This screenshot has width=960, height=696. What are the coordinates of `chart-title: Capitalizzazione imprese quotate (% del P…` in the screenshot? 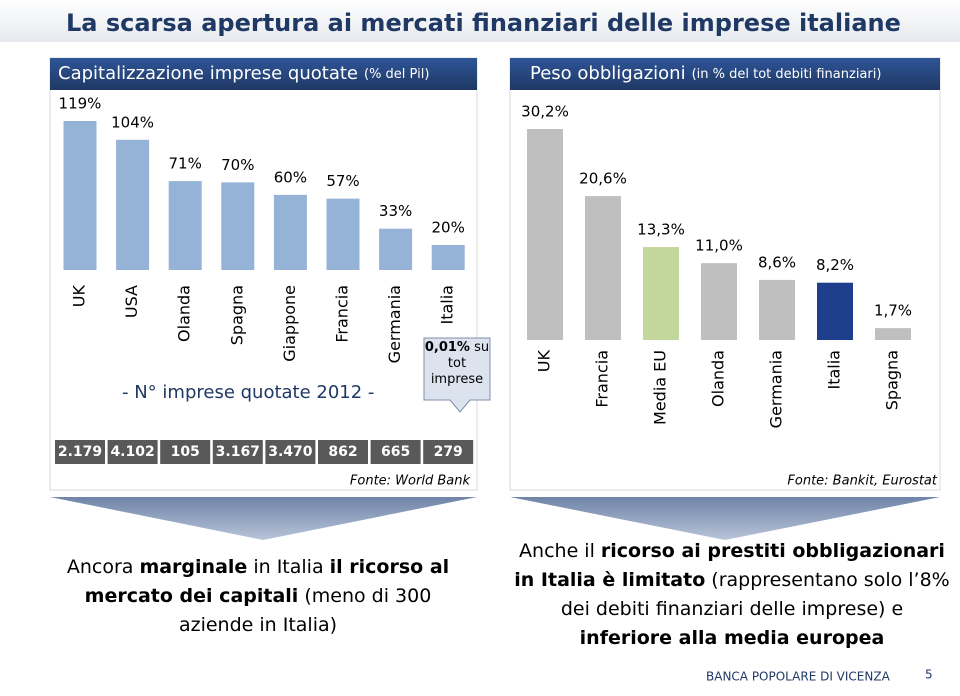 It's located at (243, 73).